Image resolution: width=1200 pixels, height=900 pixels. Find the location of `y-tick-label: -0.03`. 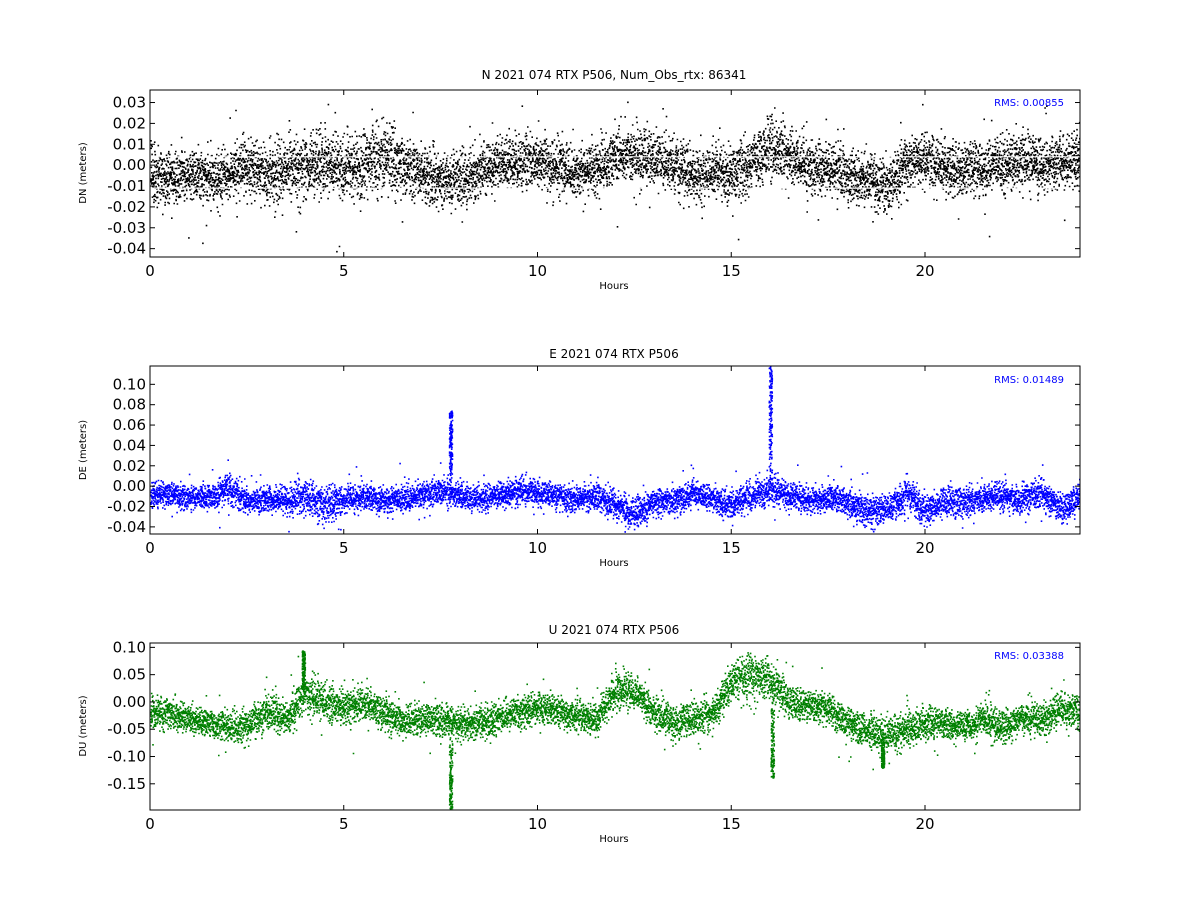

y-tick-label: -0.03 is located at coordinates (126, 228).